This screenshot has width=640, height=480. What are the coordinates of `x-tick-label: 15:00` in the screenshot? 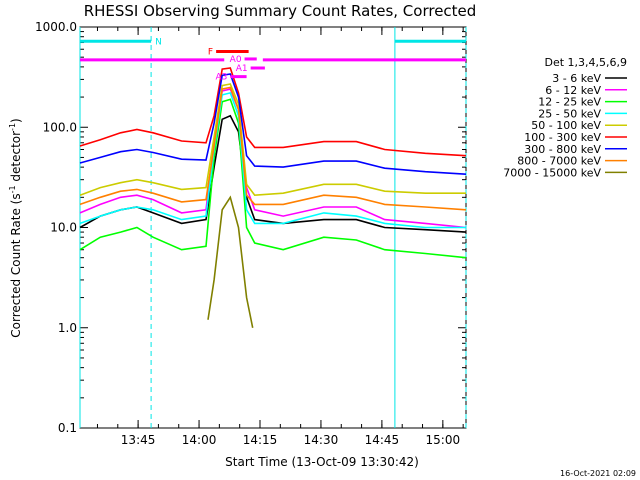 It's located at (443, 440).